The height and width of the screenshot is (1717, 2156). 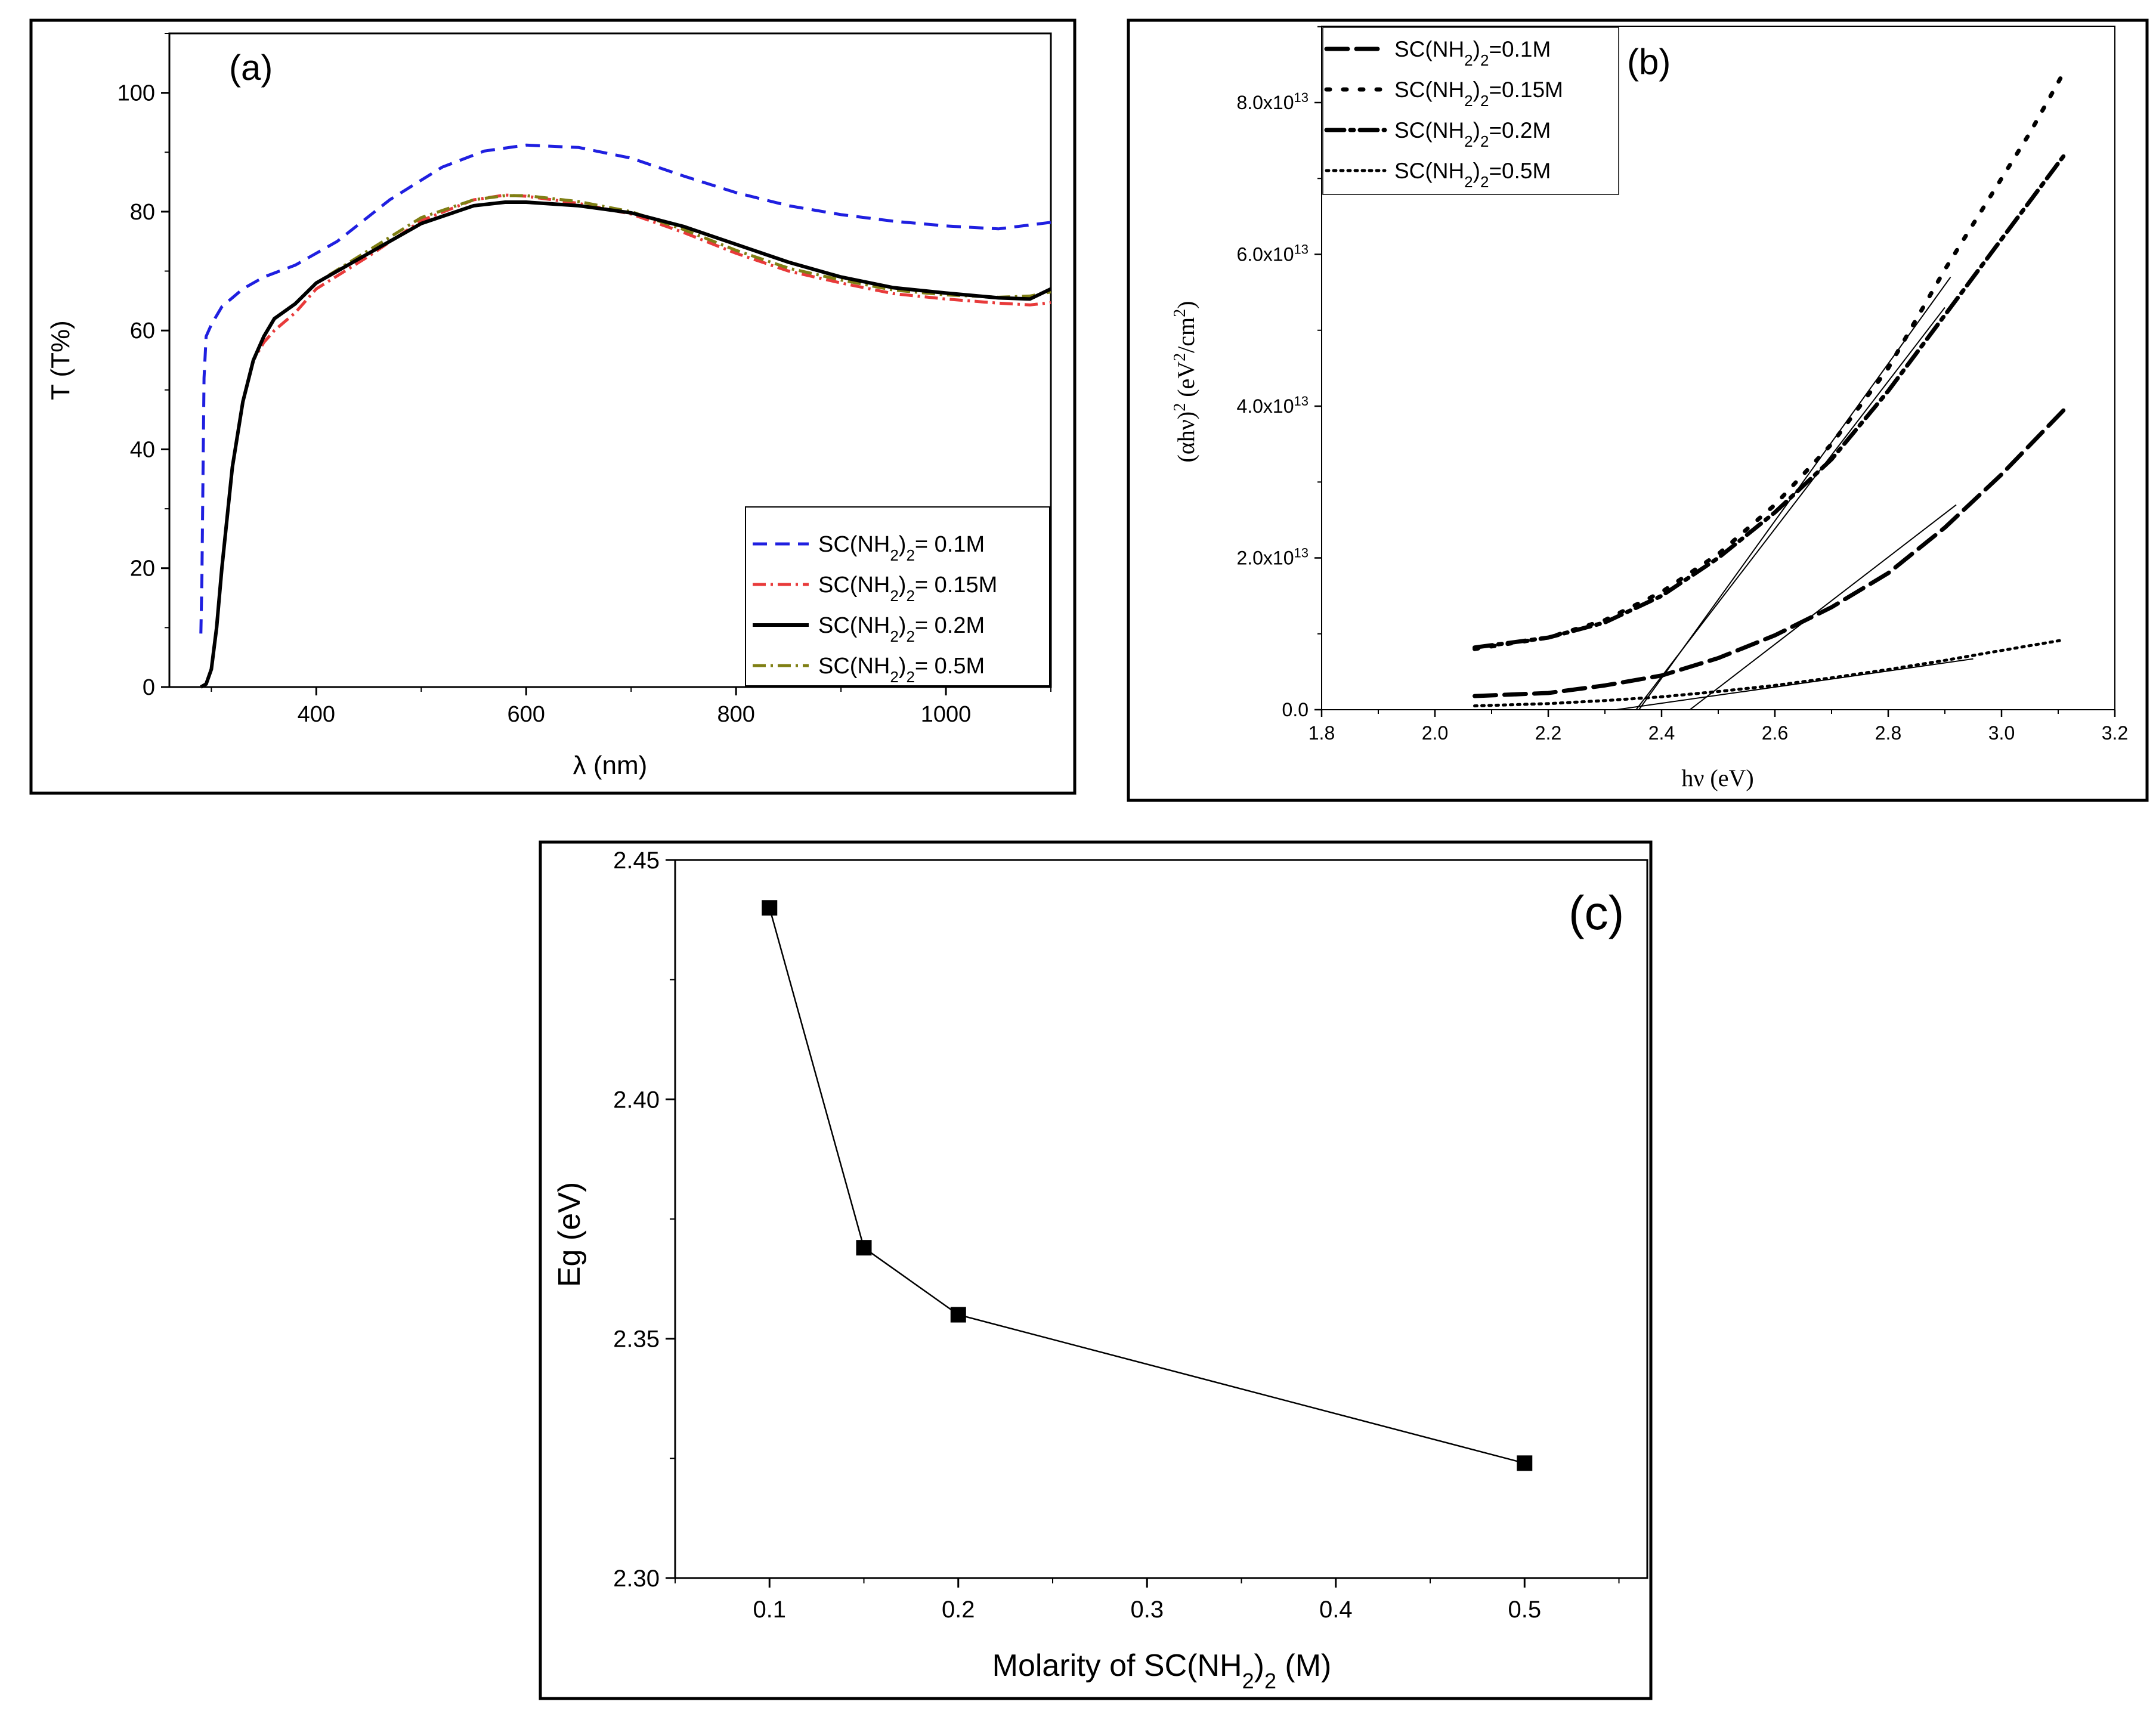 I want to click on panel-b-fit-lines, so click(x=1795, y=493).